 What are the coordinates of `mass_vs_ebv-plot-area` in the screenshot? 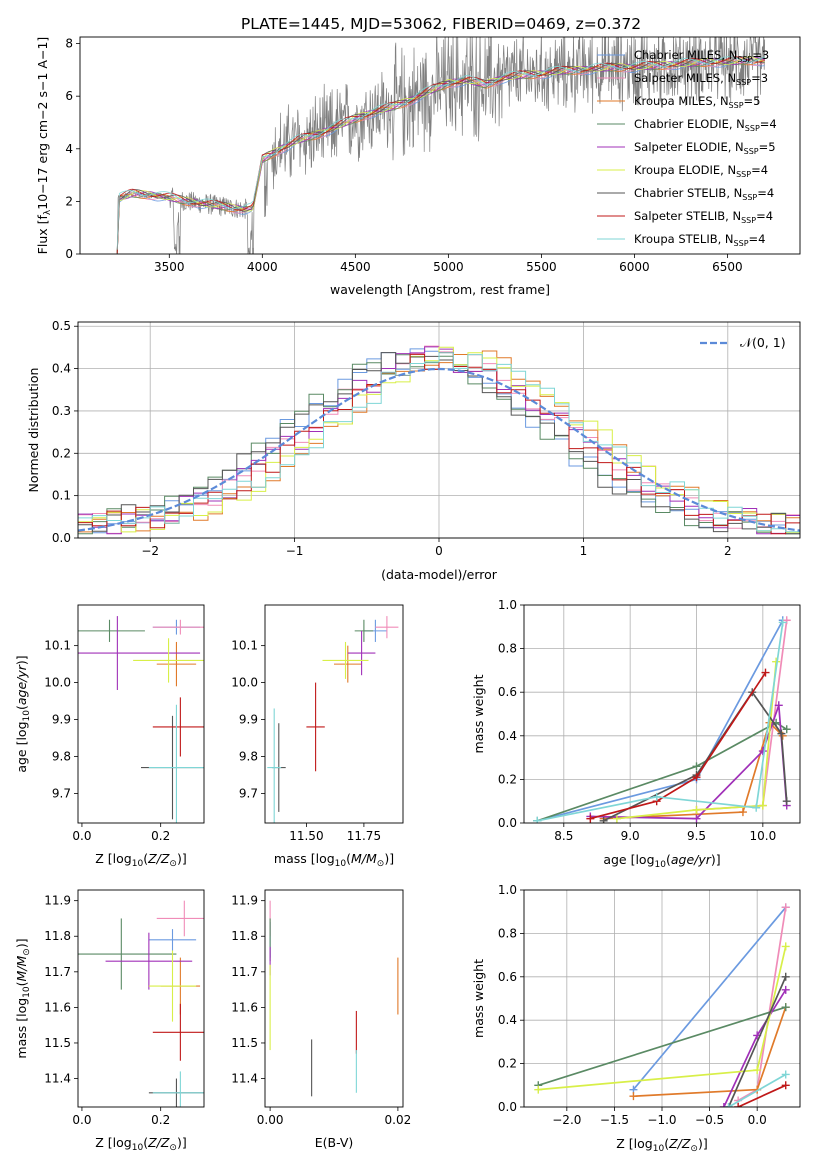 It's located at (334, 998).